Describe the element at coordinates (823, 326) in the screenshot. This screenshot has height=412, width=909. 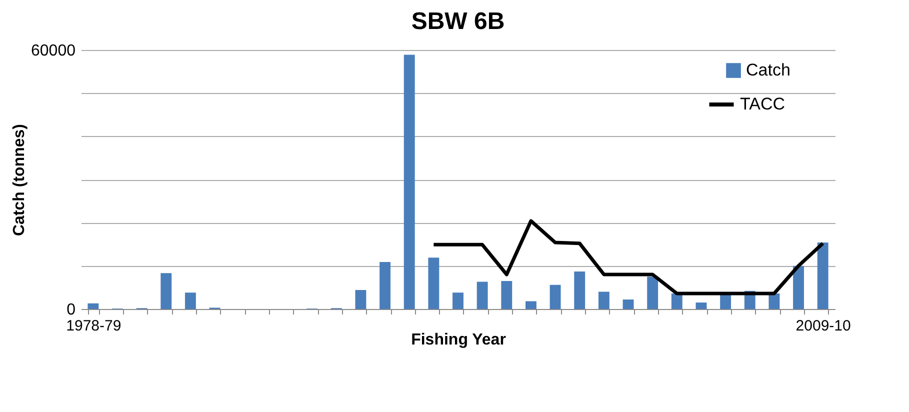
I see `x-tick-label: 2009-10` at that location.